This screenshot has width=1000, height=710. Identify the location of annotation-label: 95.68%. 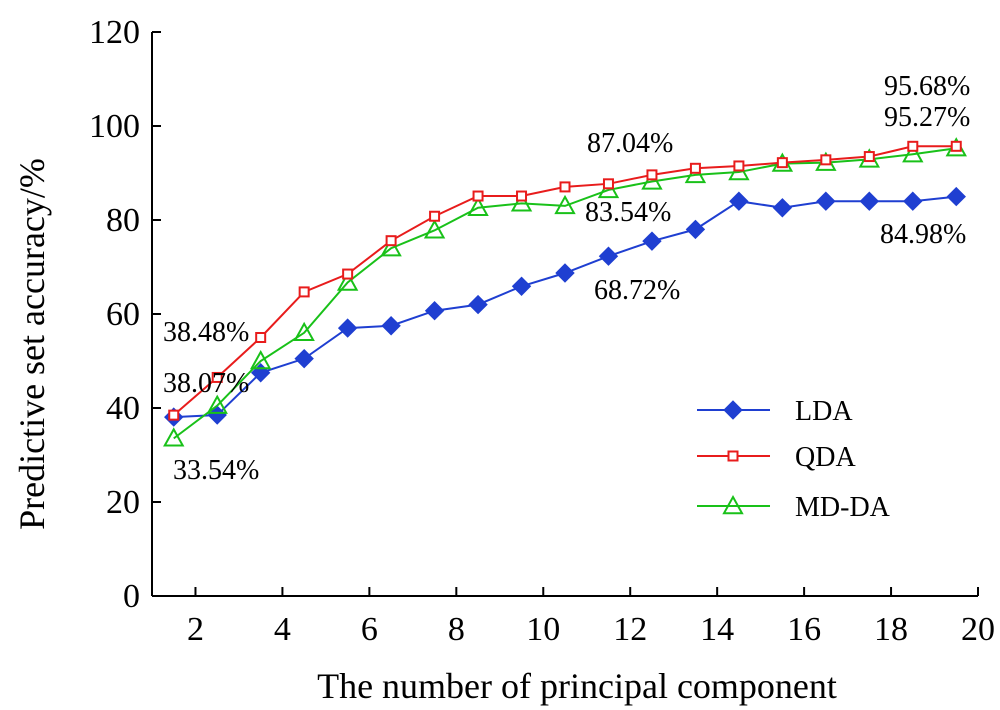
(927, 86).